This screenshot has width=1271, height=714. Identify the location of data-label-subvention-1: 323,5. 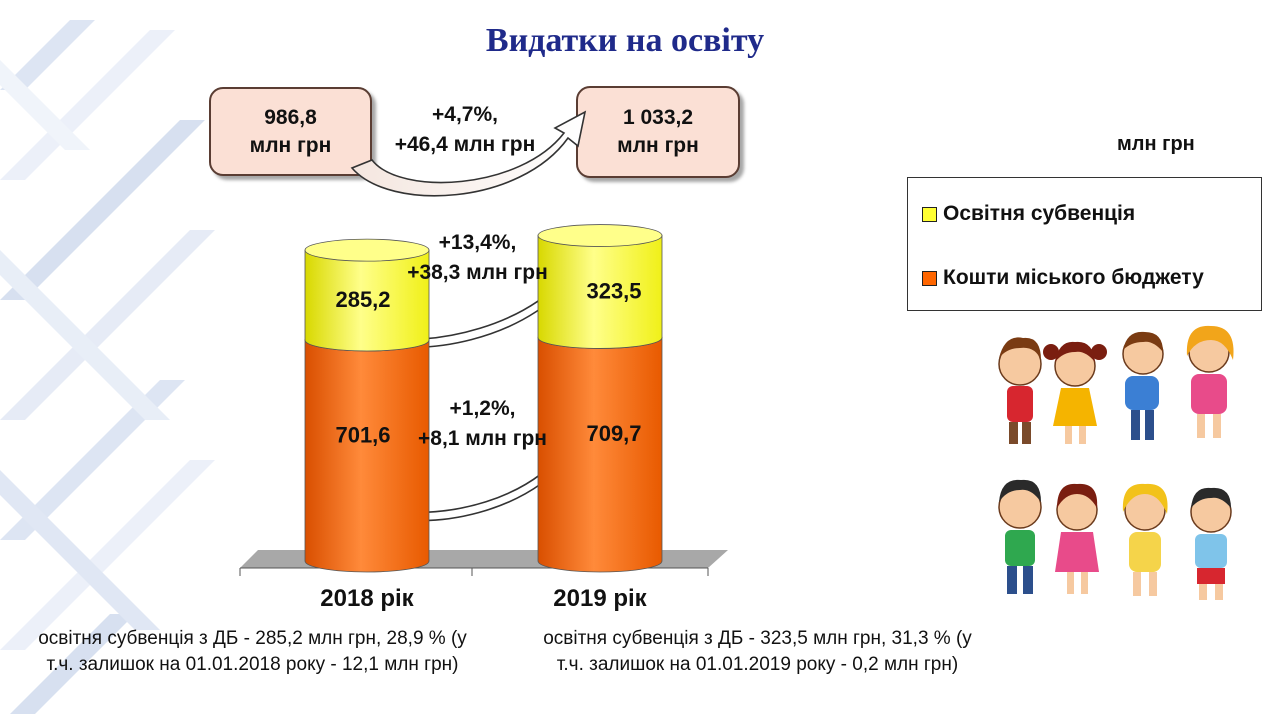
(613, 290).